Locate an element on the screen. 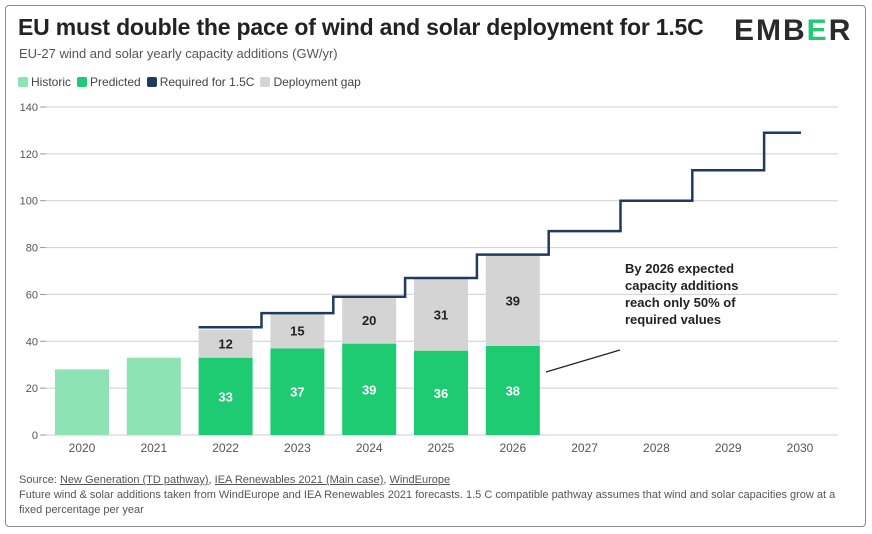 This screenshot has height=534, width=872. label-gap-2022: 12 is located at coordinates (225, 344).